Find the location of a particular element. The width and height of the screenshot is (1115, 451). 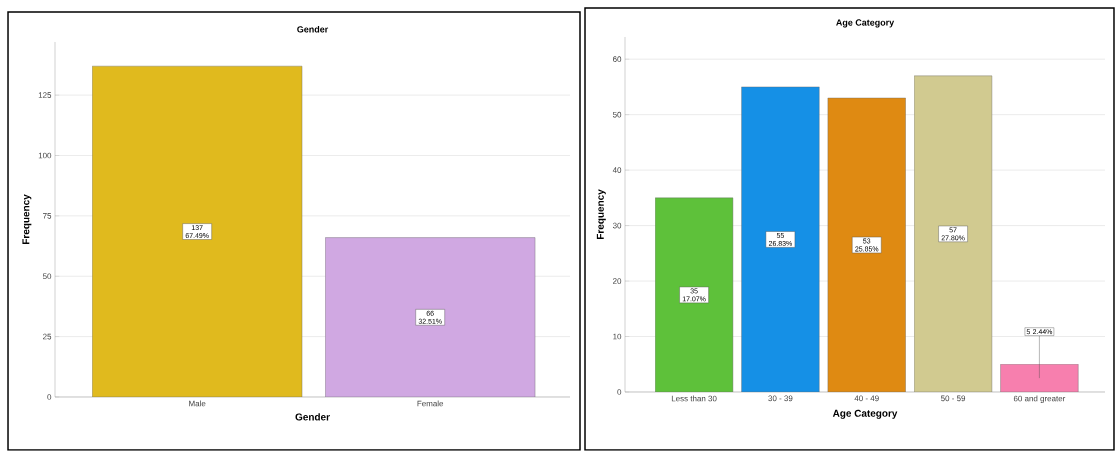

x-axis-title: Age Category is located at coordinates (865, 414).